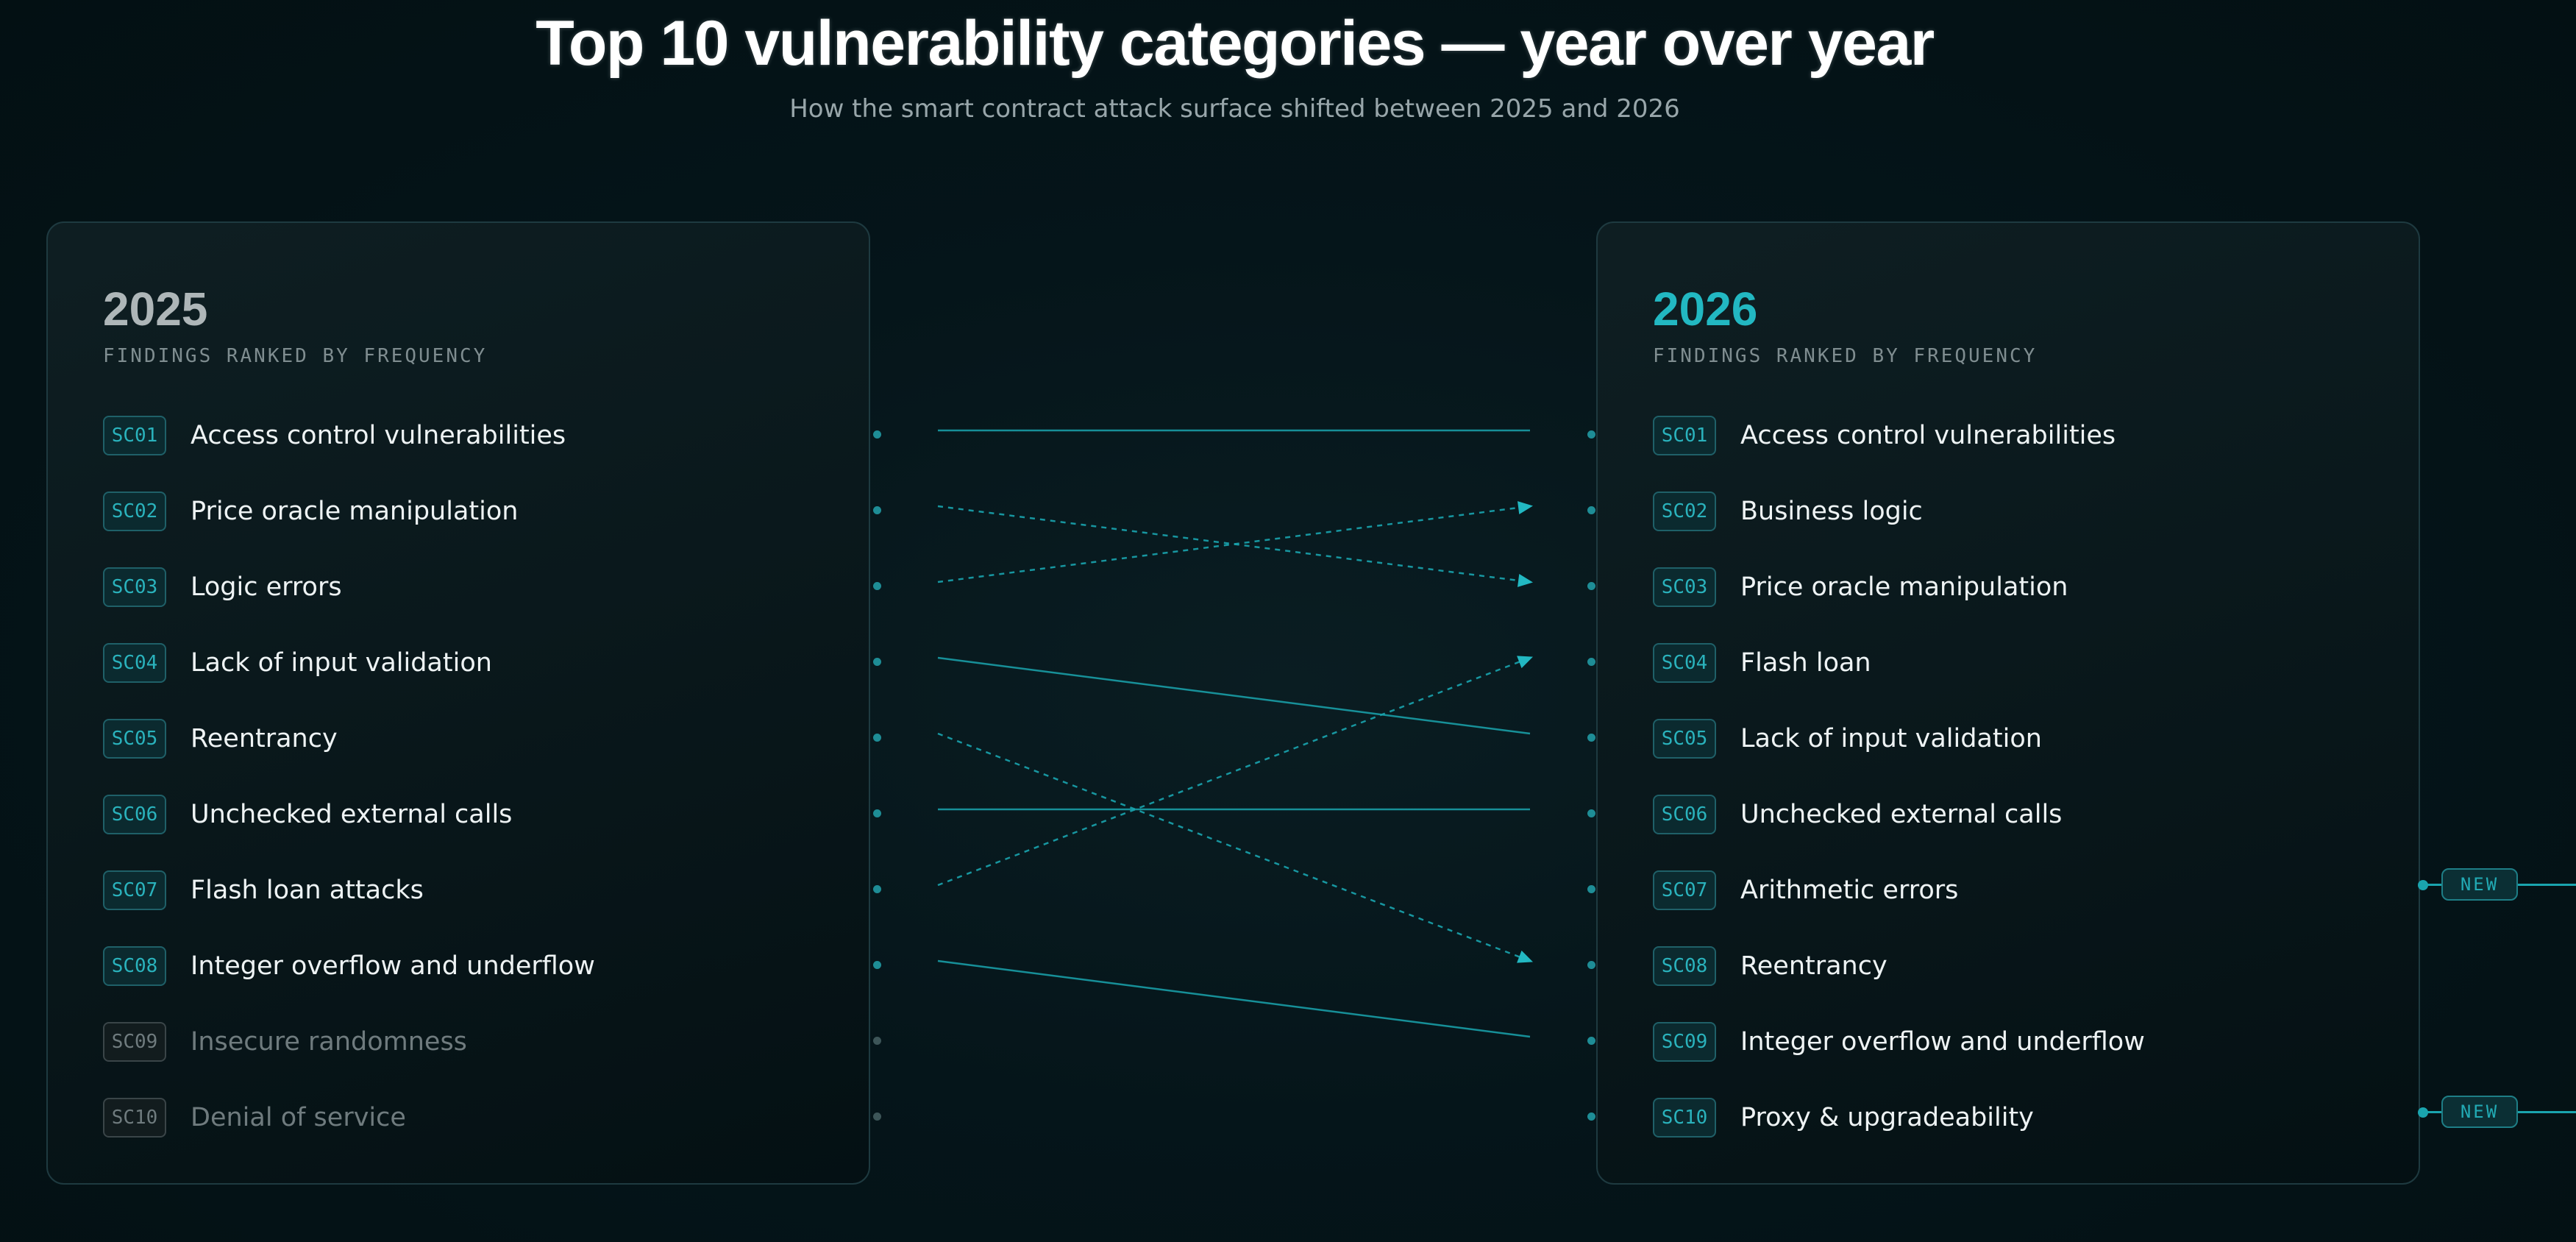  I want to click on category-label: Flash loan, so click(1805, 663).